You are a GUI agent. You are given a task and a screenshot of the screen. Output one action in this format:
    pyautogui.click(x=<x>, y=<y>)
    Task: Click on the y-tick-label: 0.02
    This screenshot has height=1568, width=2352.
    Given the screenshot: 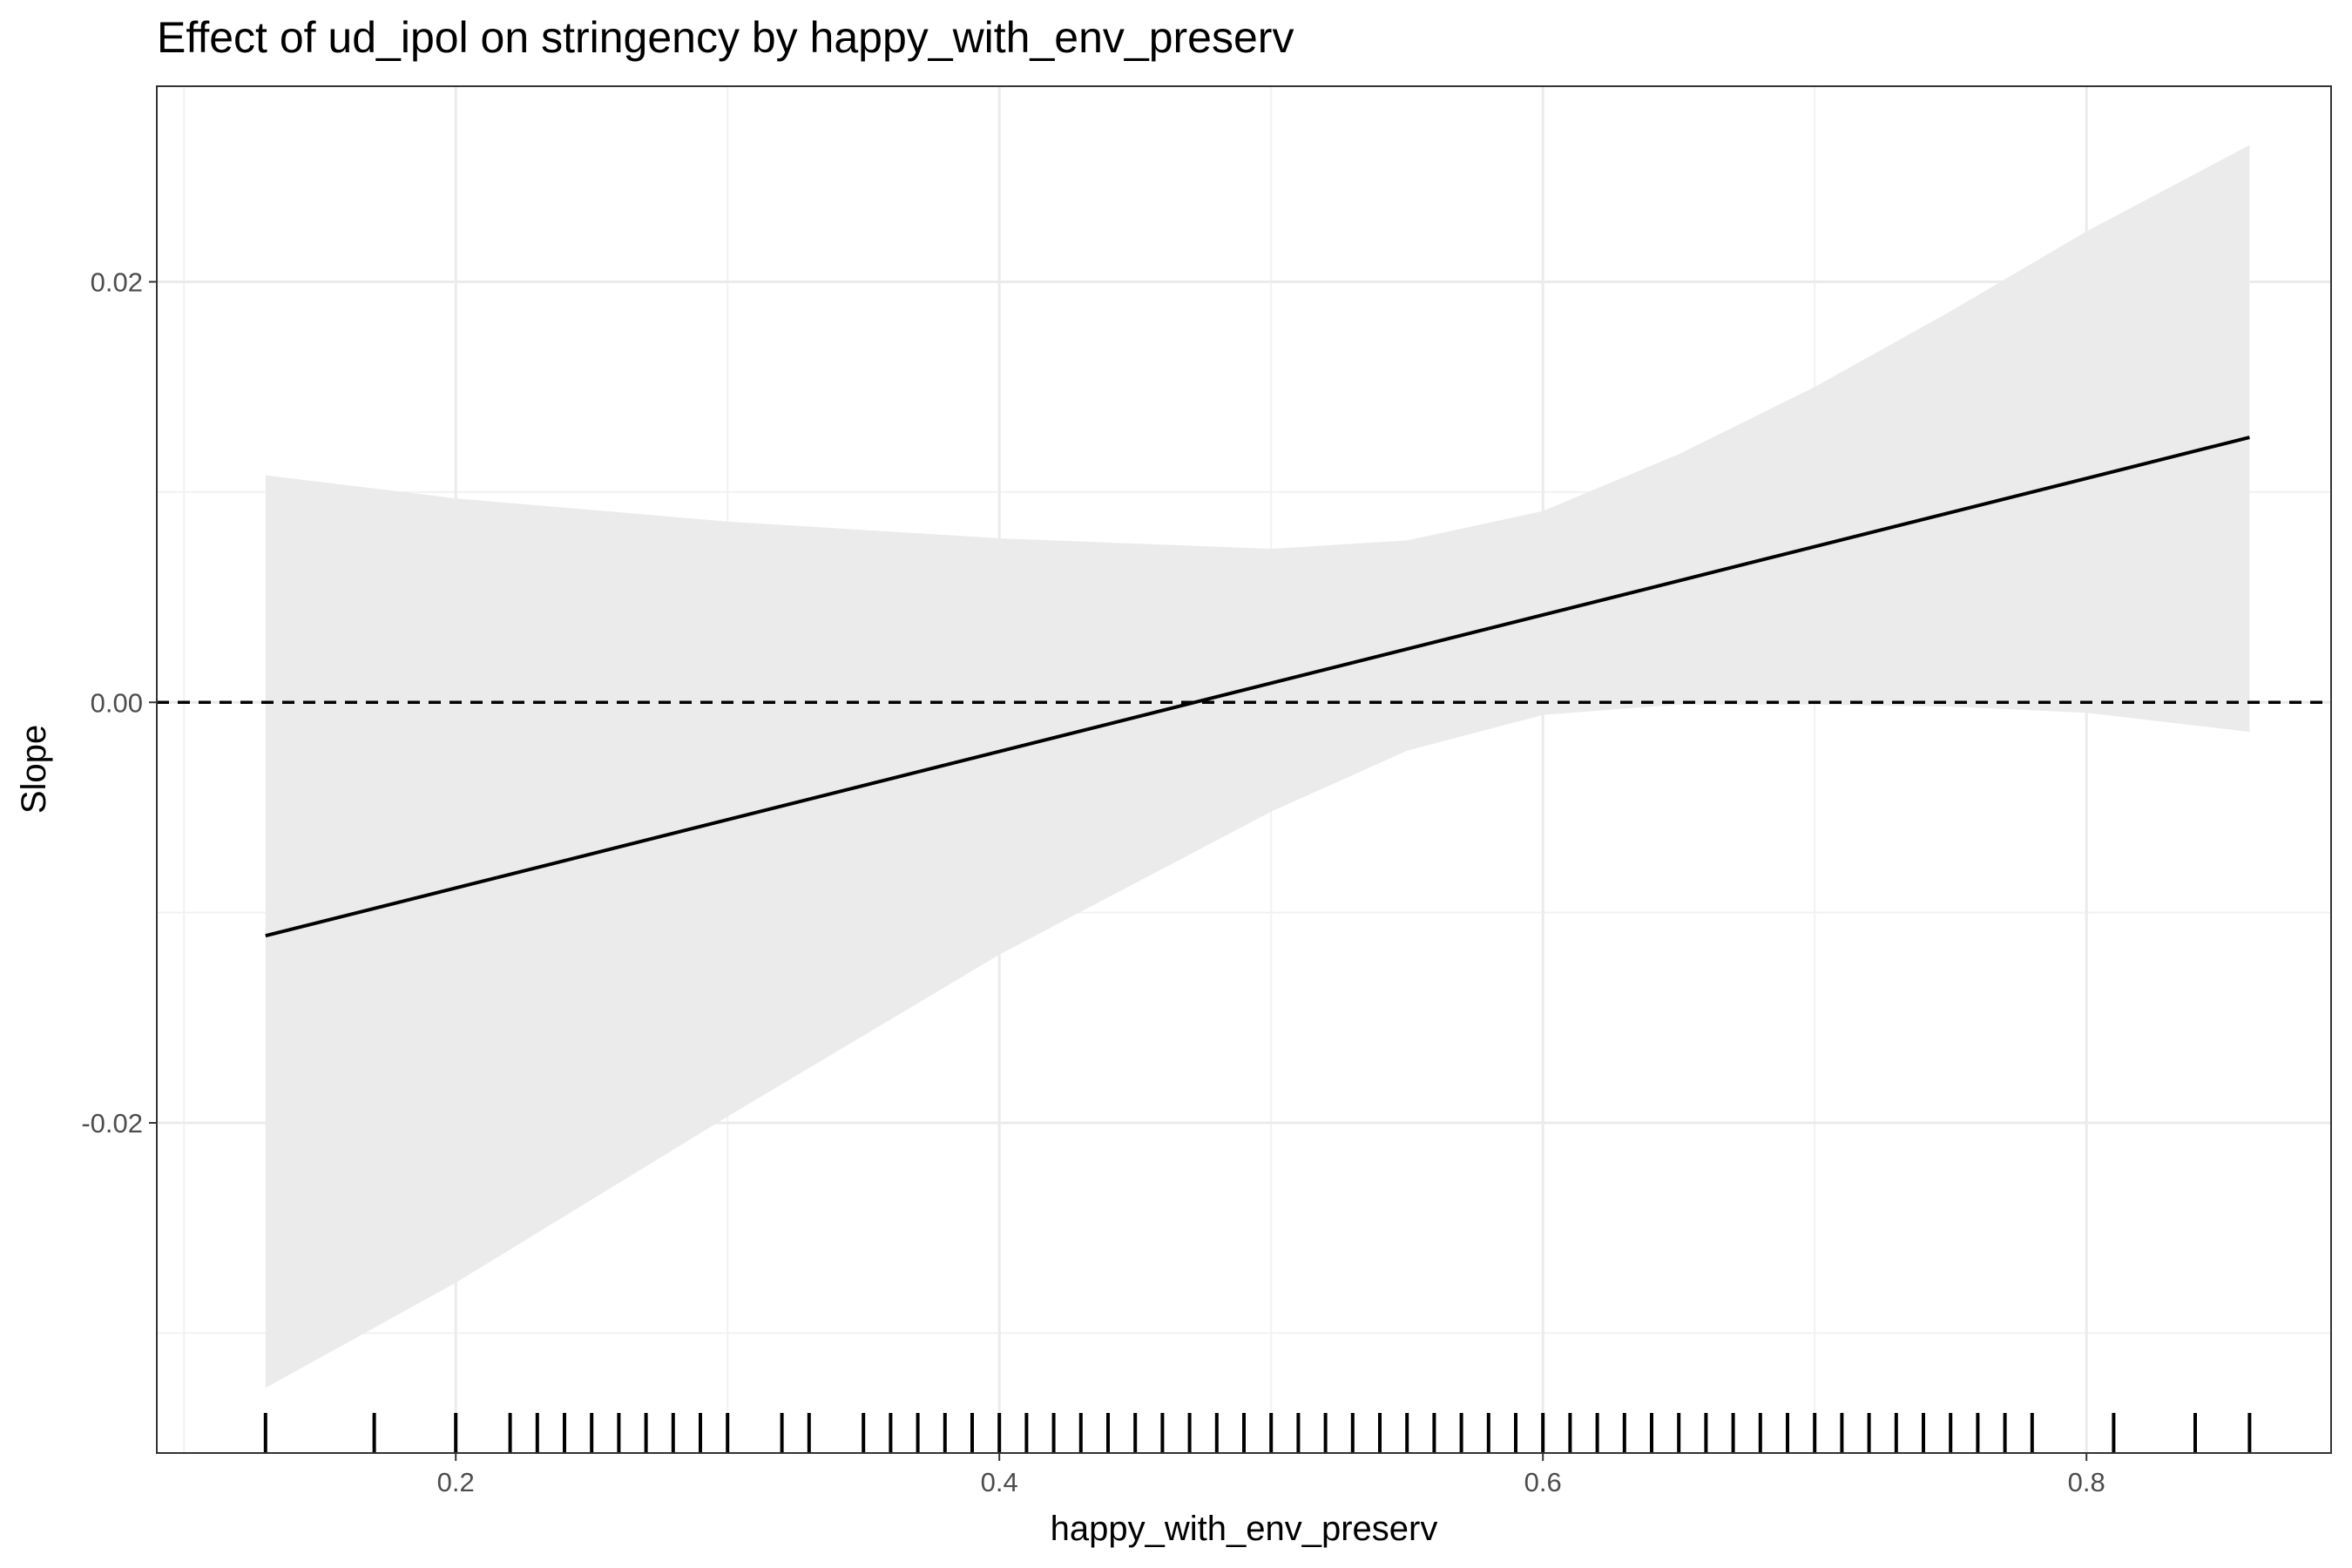 What is the action you would take?
    pyautogui.click(x=117, y=282)
    